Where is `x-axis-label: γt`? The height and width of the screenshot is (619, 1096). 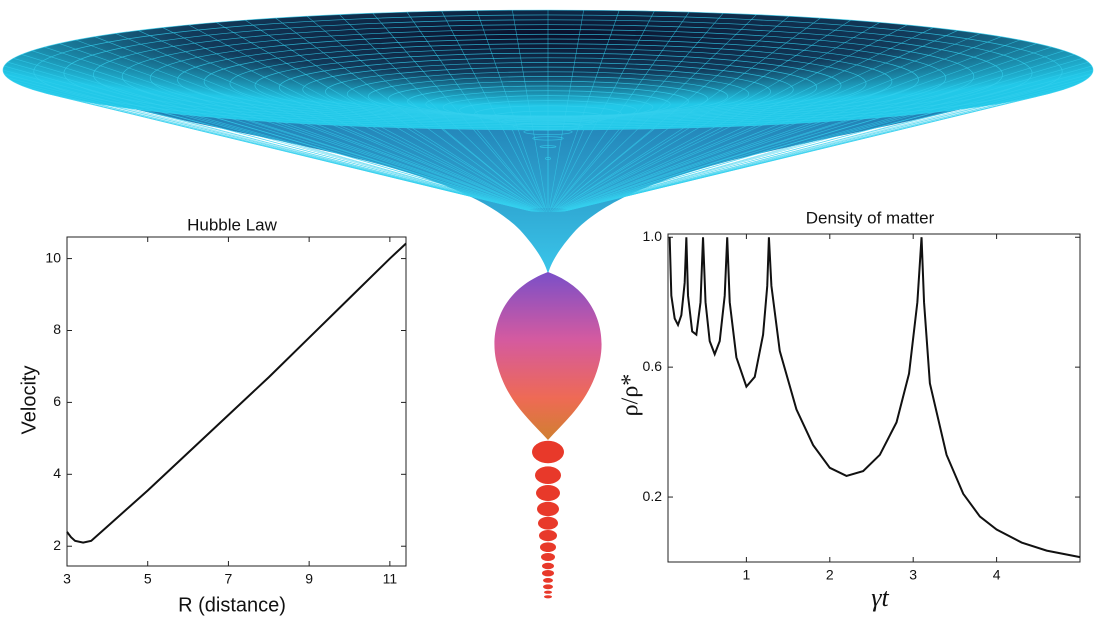
x-axis-label: γt is located at coordinates (880, 597).